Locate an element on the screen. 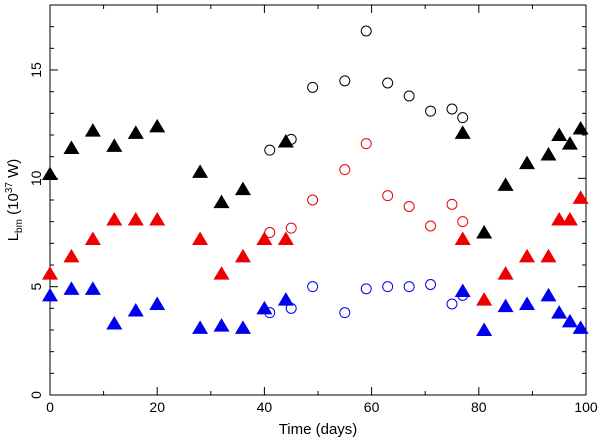 This screenshot has height=440, width=600. y-tick-label: 15 is located at coordinates (36, 70).